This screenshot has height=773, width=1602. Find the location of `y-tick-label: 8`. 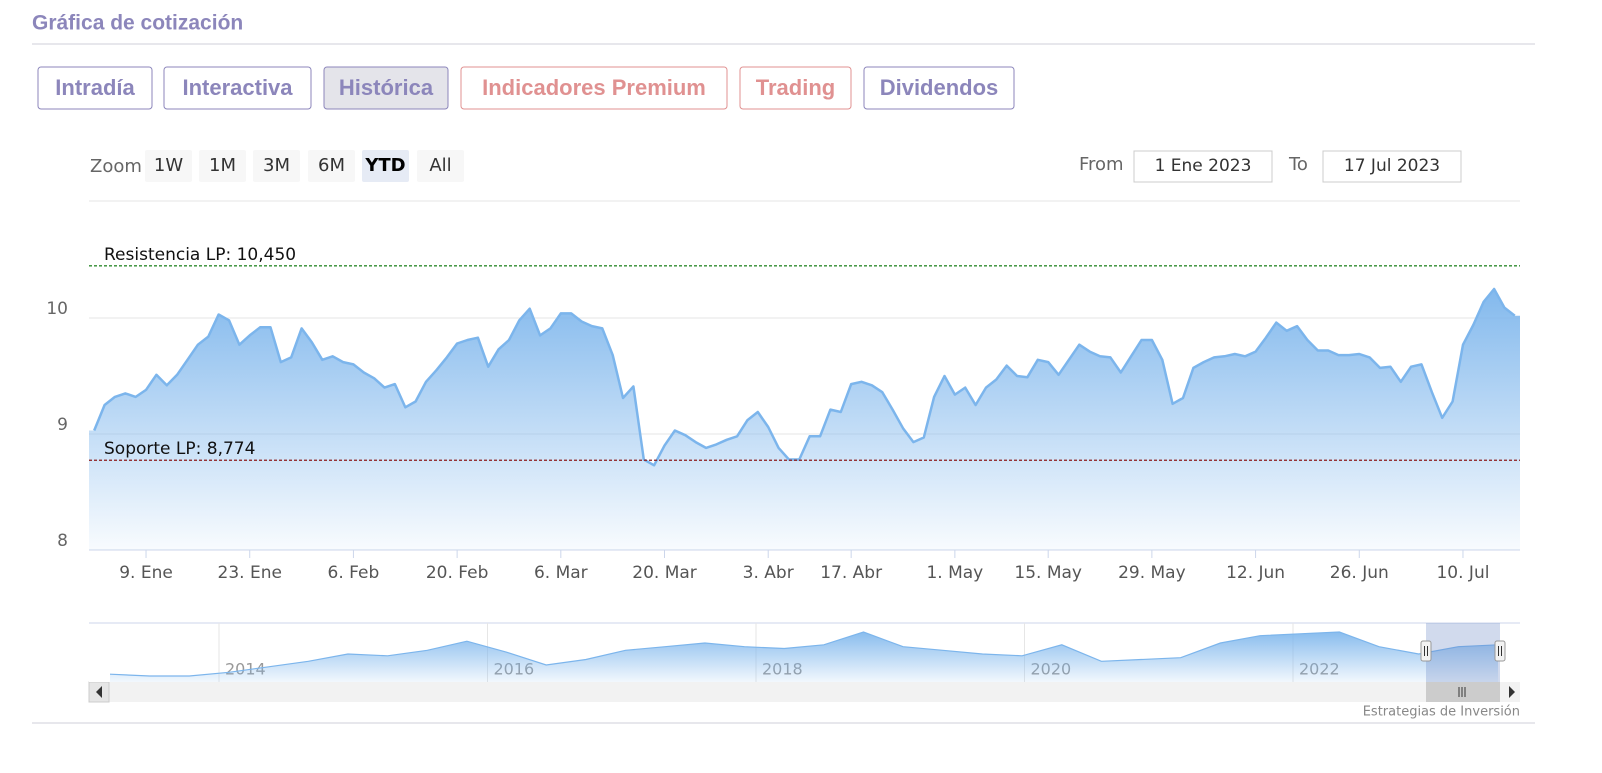

y-tick-label: 8 is located at coordinates (62, 541).